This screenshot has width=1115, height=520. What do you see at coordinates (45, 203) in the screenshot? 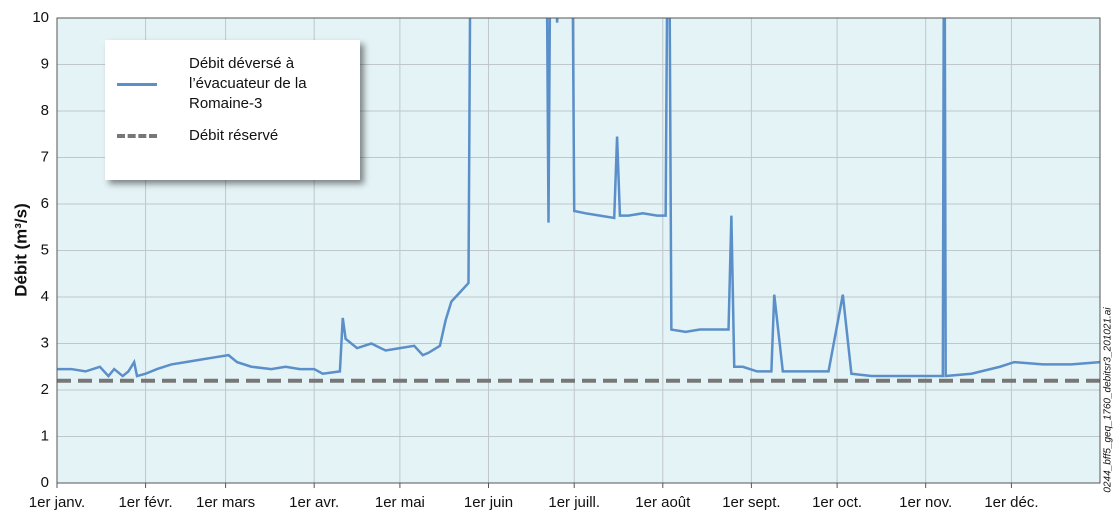
I see `y-tick-label: 6` at bounding box center [45, 203].